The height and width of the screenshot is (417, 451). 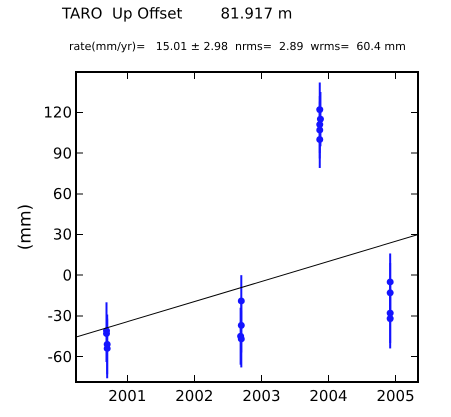 What do you see at coordinates (395, 396) in the screenshot?
I see `x-tick-label: 2005` at bounding box center [395, 396].